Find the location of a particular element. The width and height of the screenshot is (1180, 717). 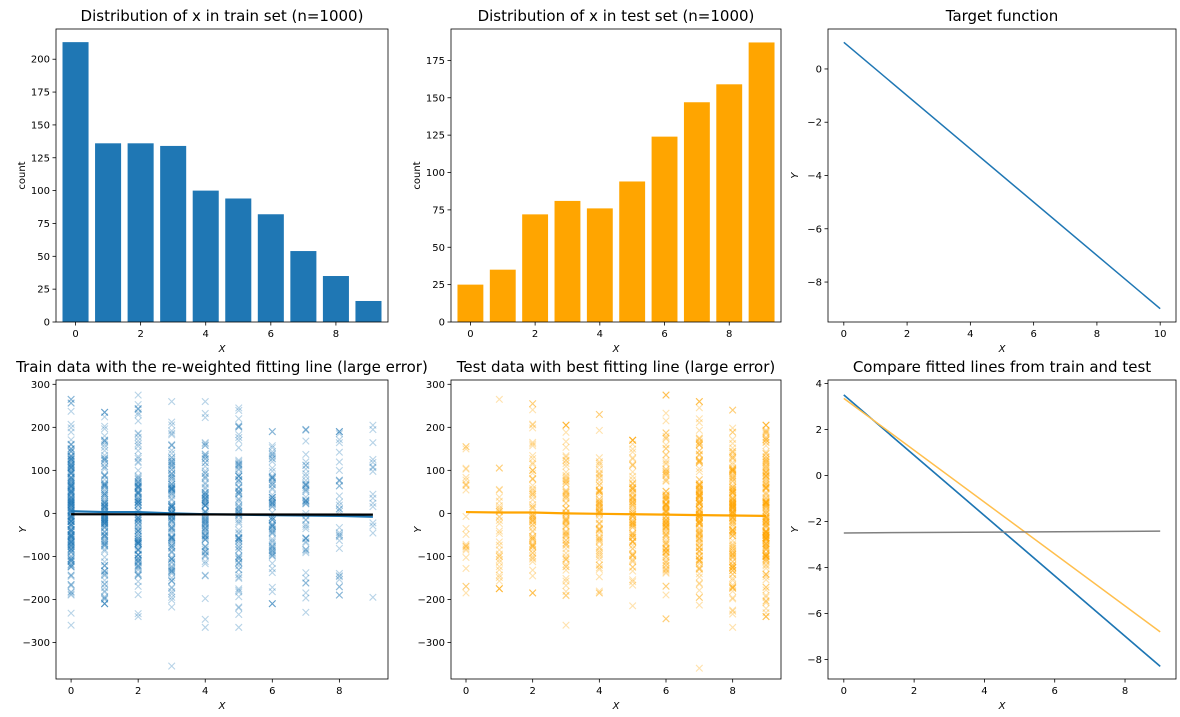

y-tick-label: 150 is located at coordinates (40, 125).